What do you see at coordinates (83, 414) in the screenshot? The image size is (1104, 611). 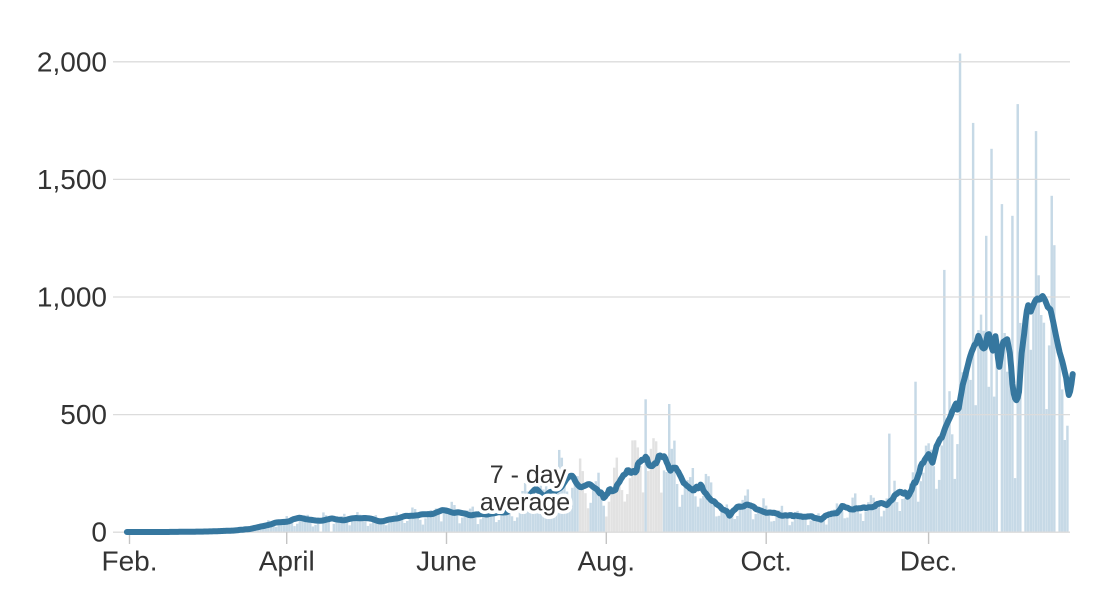 I see `svg-text: 500` at bounding box center [83, 414].